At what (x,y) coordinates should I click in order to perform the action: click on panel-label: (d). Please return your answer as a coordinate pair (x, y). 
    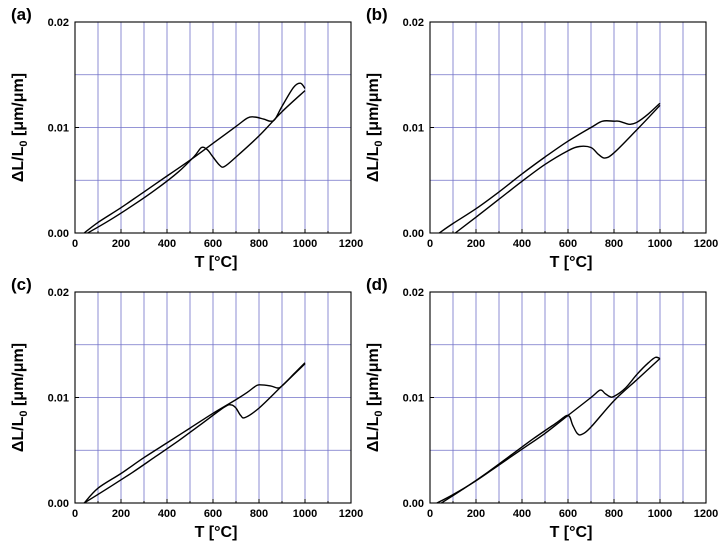
    Looking at the image, I should click on (377, 284).